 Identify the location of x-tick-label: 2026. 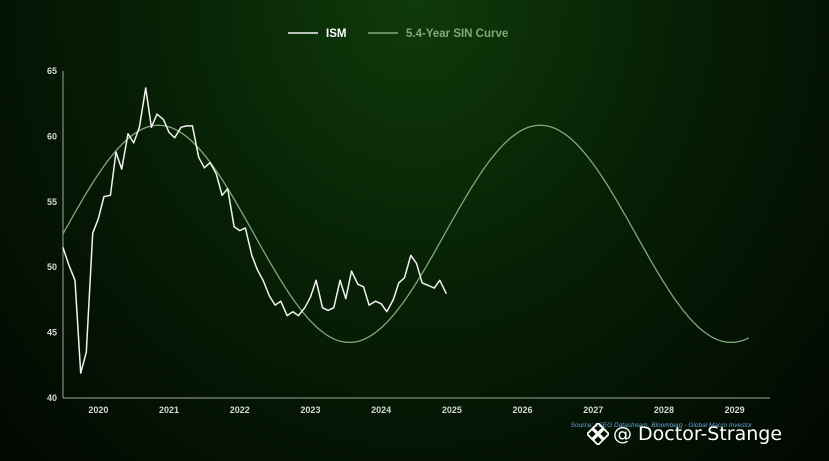
(523, 410).